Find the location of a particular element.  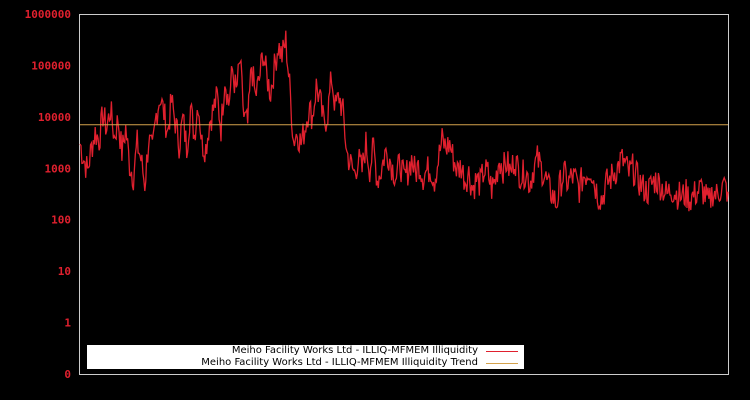

y-tick-label: 100 is located at coordinates (61, 220).